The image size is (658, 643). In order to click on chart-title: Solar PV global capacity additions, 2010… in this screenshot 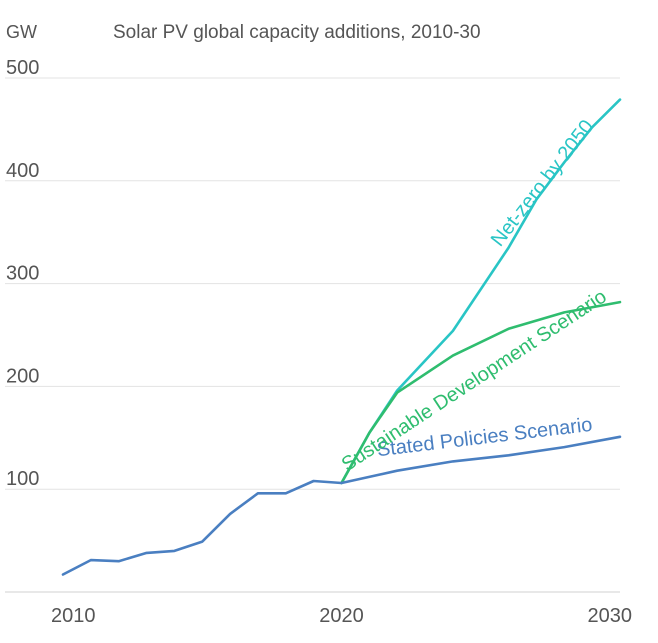, I will do `click(297, 32)`.